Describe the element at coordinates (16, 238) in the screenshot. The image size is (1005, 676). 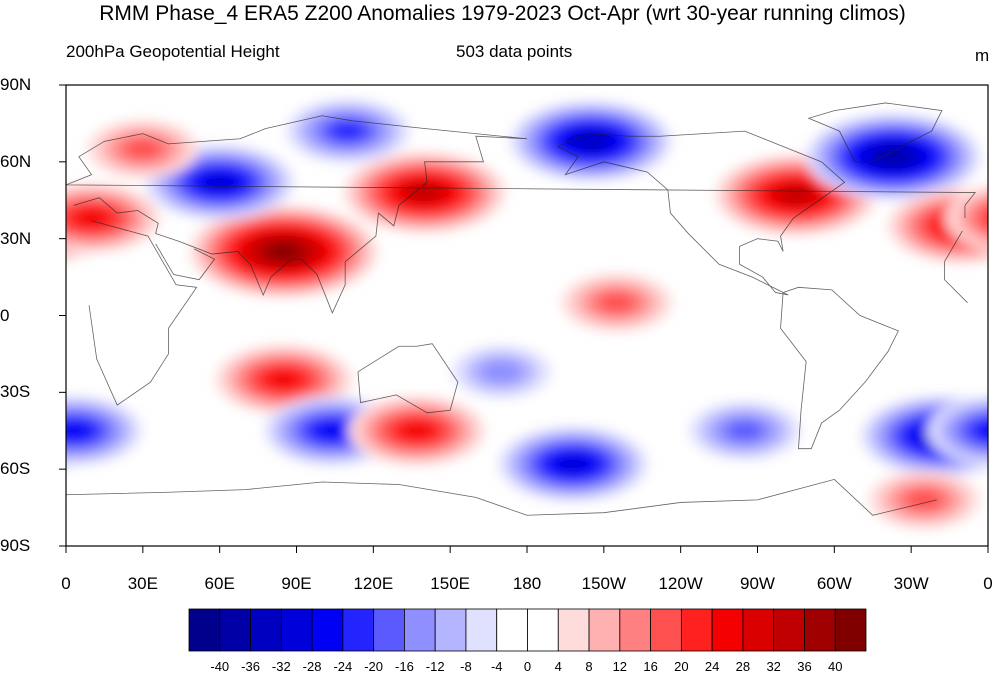
I see `lat-tick-label: 30N` at that location.